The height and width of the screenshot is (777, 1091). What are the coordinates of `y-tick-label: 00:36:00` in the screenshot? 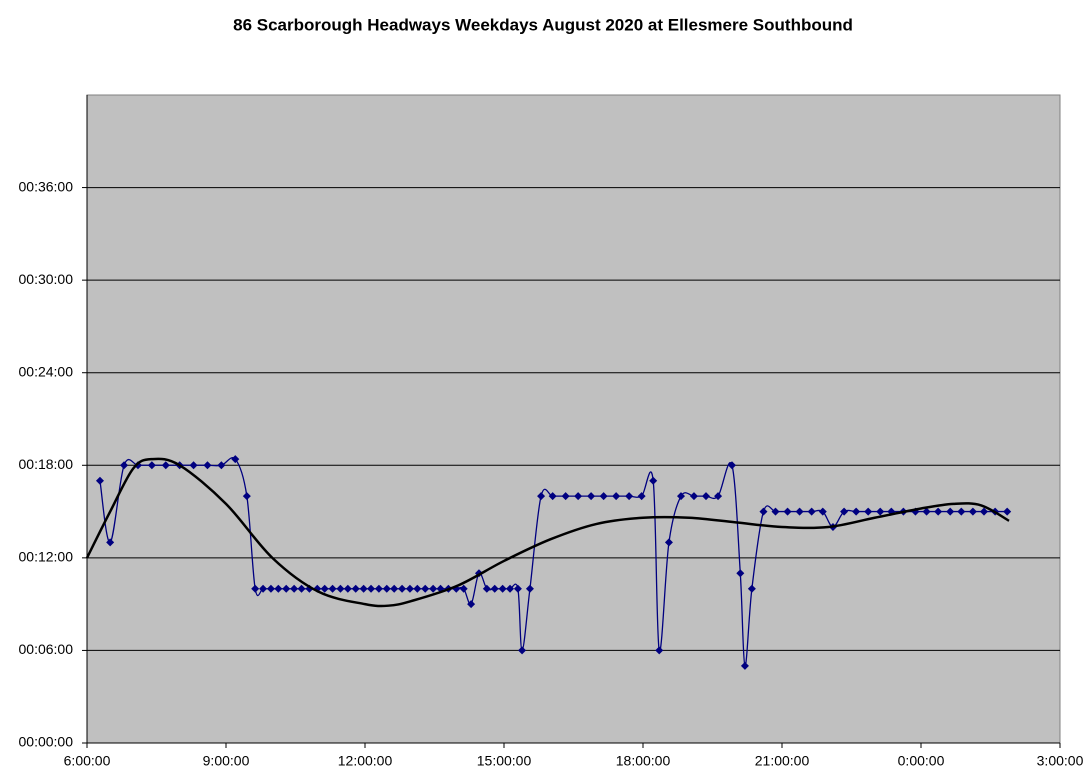 It's located at (46, 186).